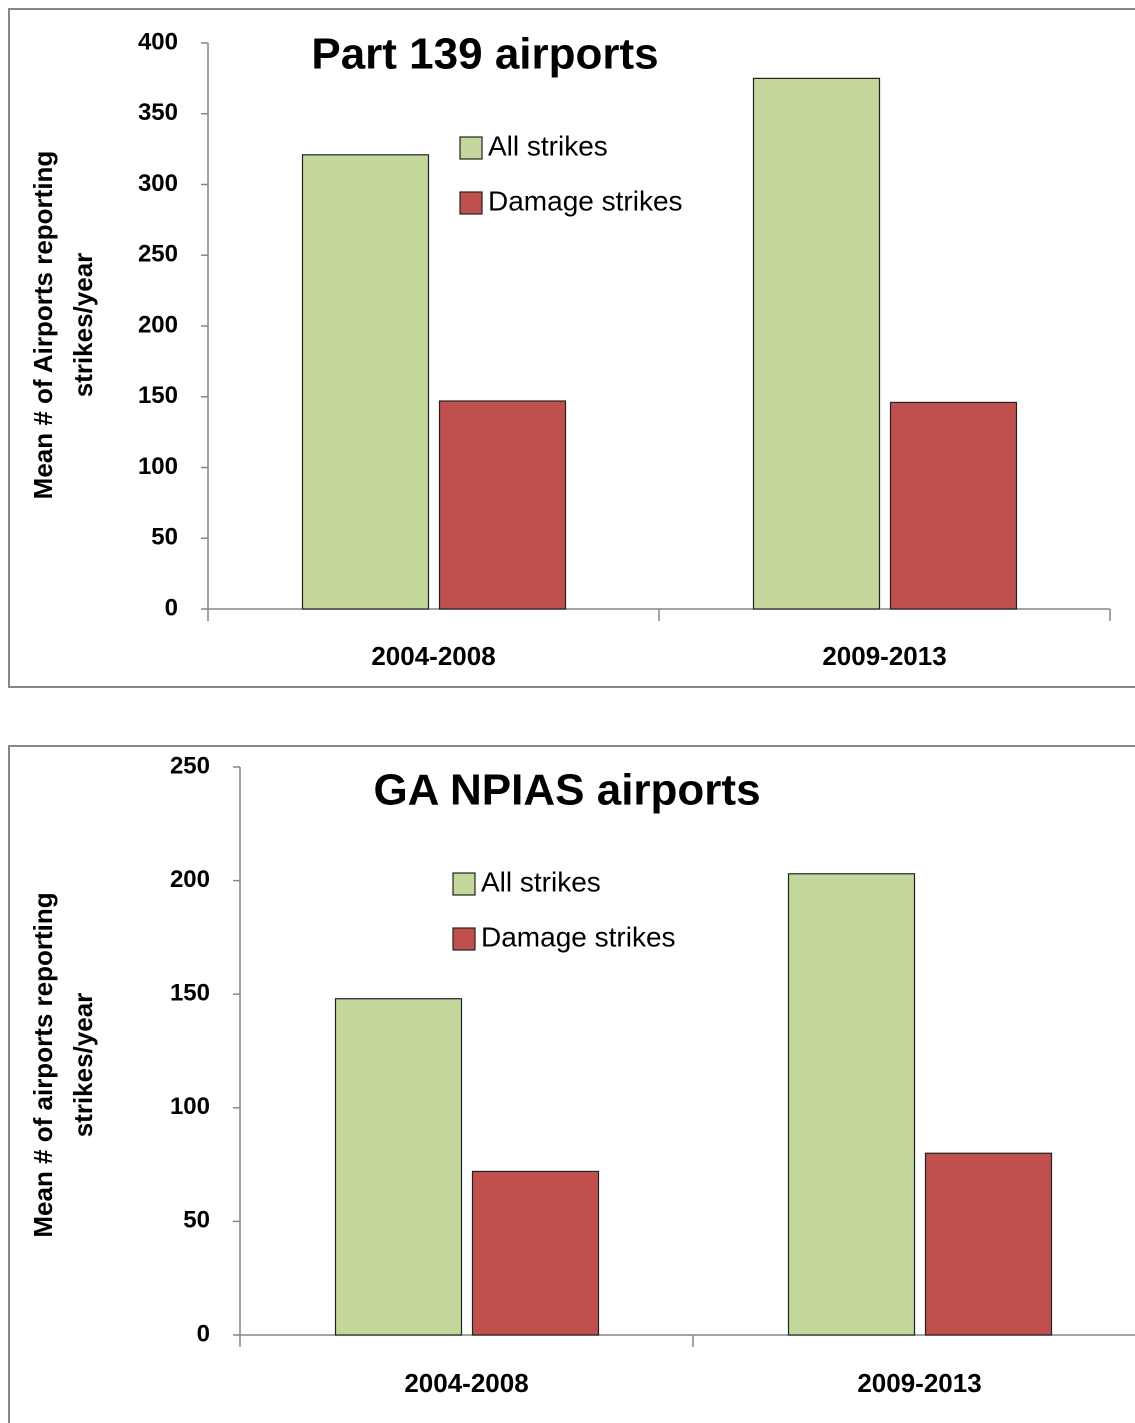  What do you see at coordinates (43, 1064) in the screenshot?
I see `y-axis-label: Mean # of airports reporting` at bounding box center [43, 1064].